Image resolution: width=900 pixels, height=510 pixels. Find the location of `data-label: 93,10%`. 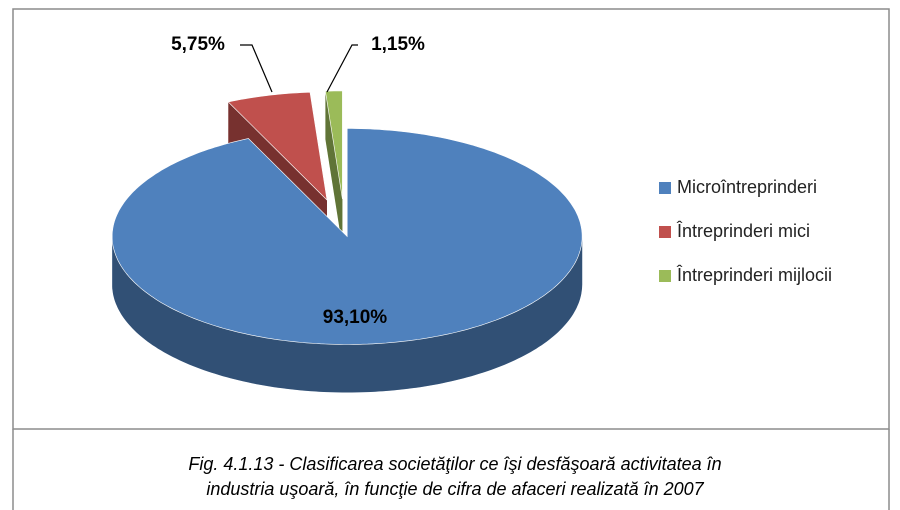

data-label: 93,10% is located at coordinates (355, 317).